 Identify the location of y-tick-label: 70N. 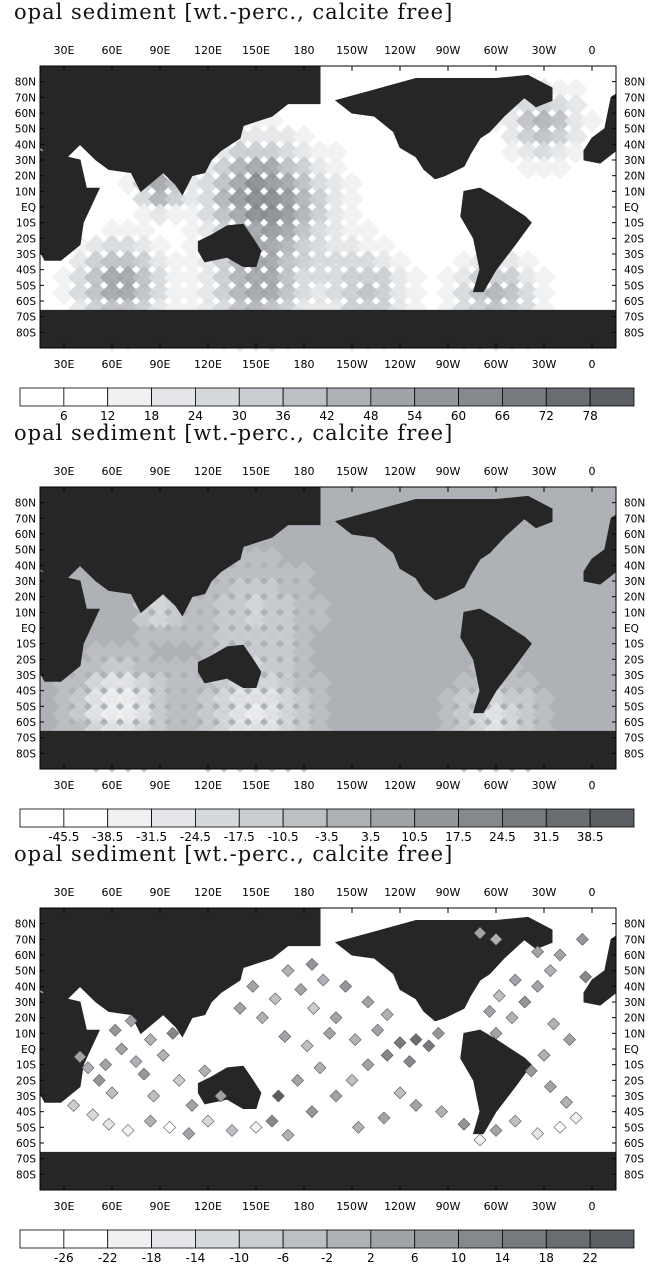
(634, 940).